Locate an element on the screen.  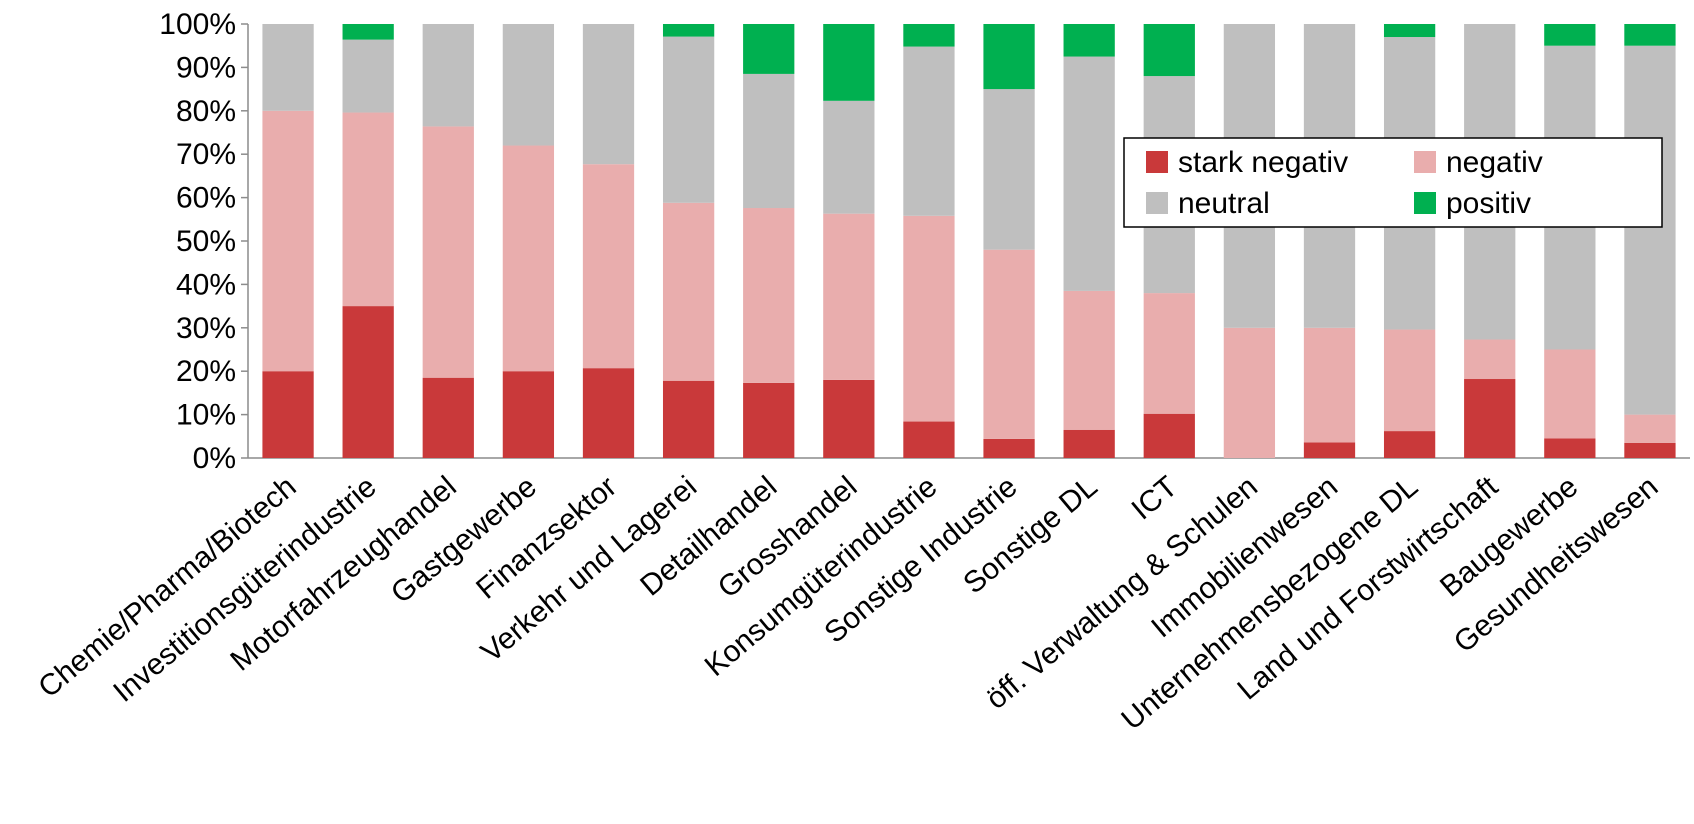
y-tick-label: 60% is located at coordinates (206, 198).